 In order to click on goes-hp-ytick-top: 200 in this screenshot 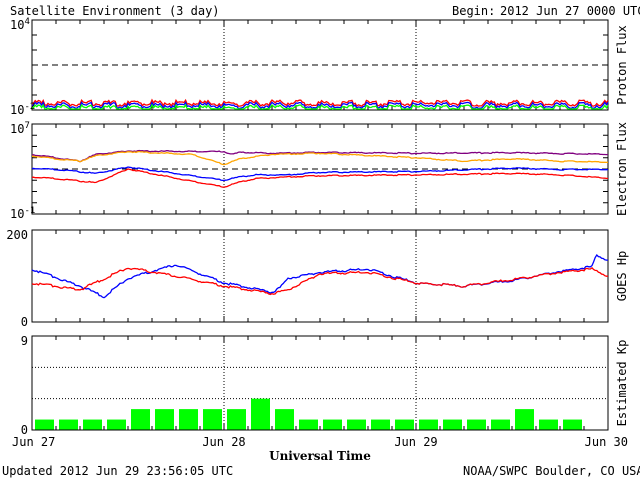, I will do `click(17, 235)`.